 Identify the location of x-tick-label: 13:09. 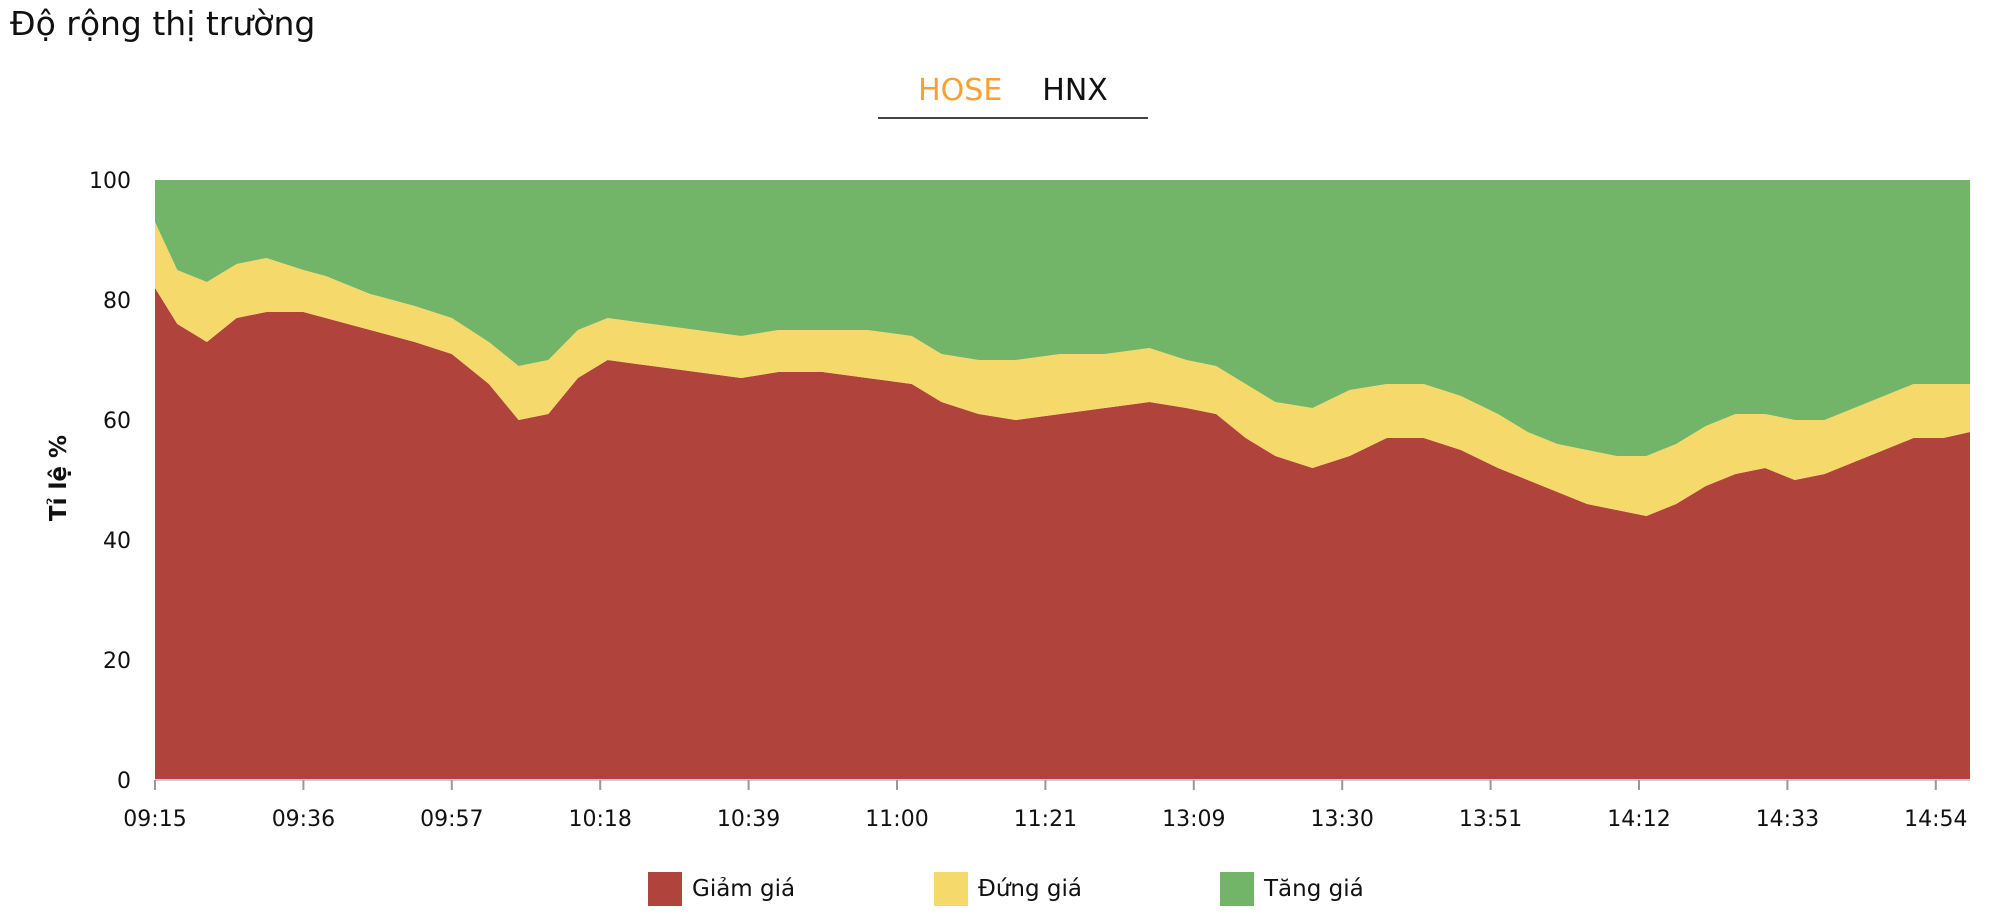
(1193, 819).